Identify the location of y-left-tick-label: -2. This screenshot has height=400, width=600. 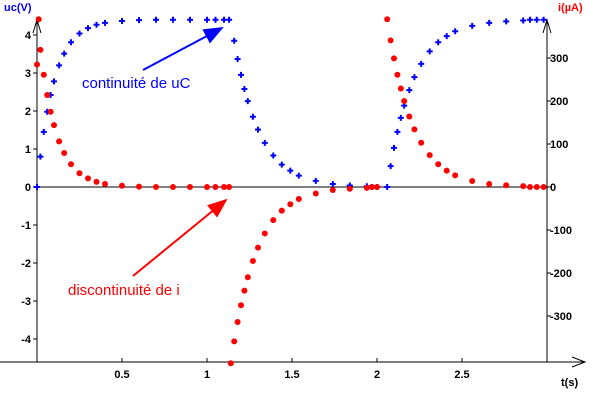
(26, 264).